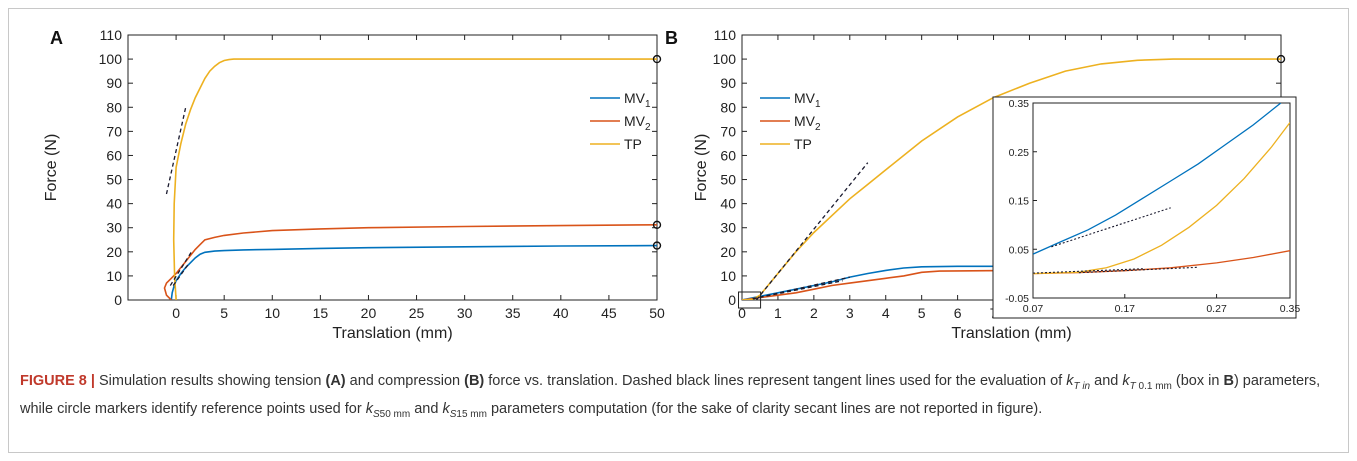 This screenshot has height=461, width=1357. Describe the element at coordinates (321, 313) in the screenshot. I see `x-tick-label: 15` at that location.